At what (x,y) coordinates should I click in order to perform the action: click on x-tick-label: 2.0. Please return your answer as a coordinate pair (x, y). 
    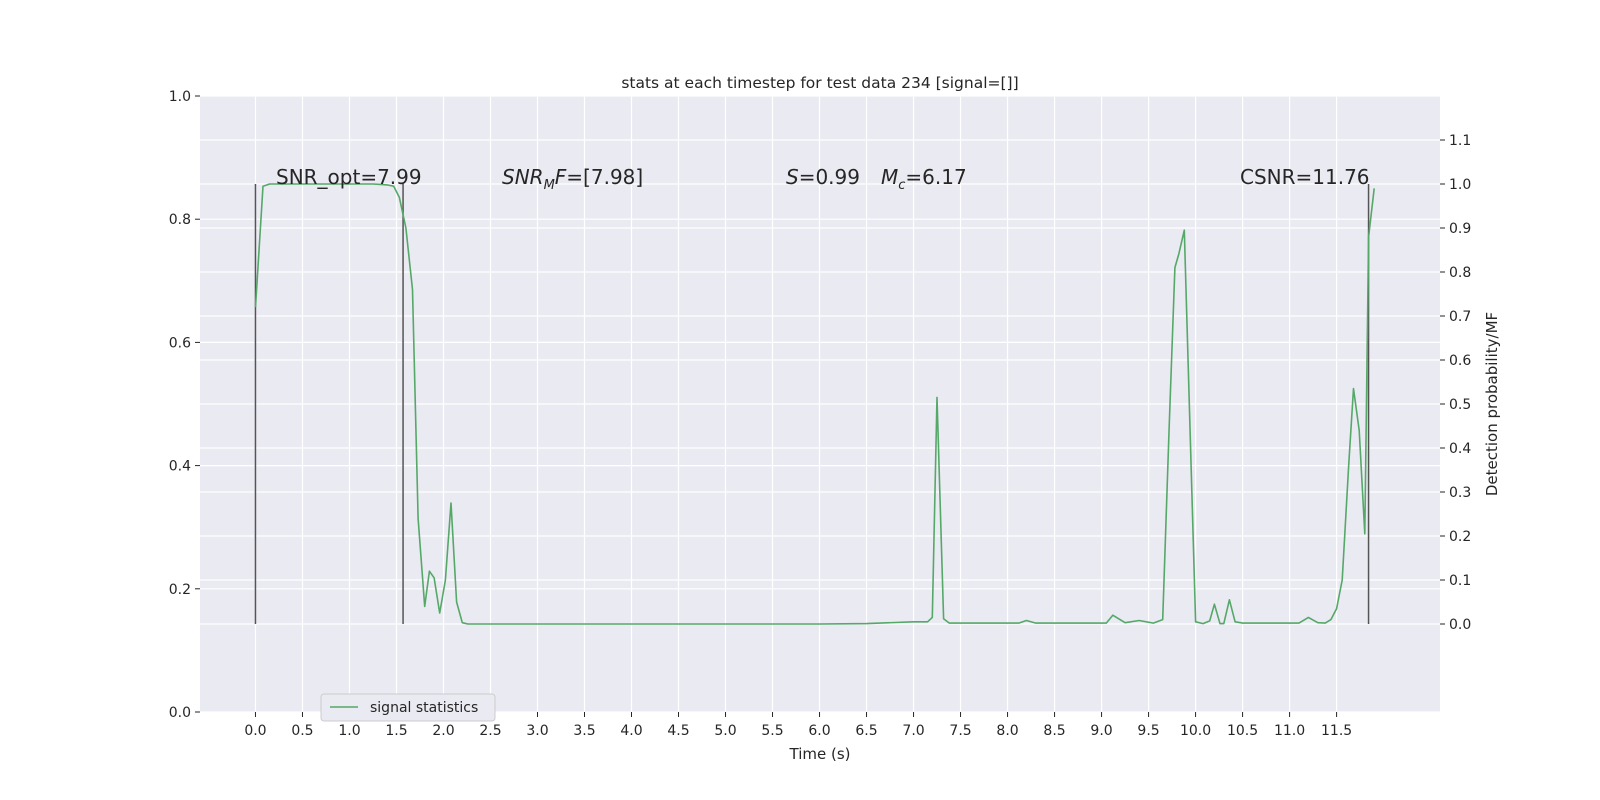
    Looking at the image, I should click on (443, 731).